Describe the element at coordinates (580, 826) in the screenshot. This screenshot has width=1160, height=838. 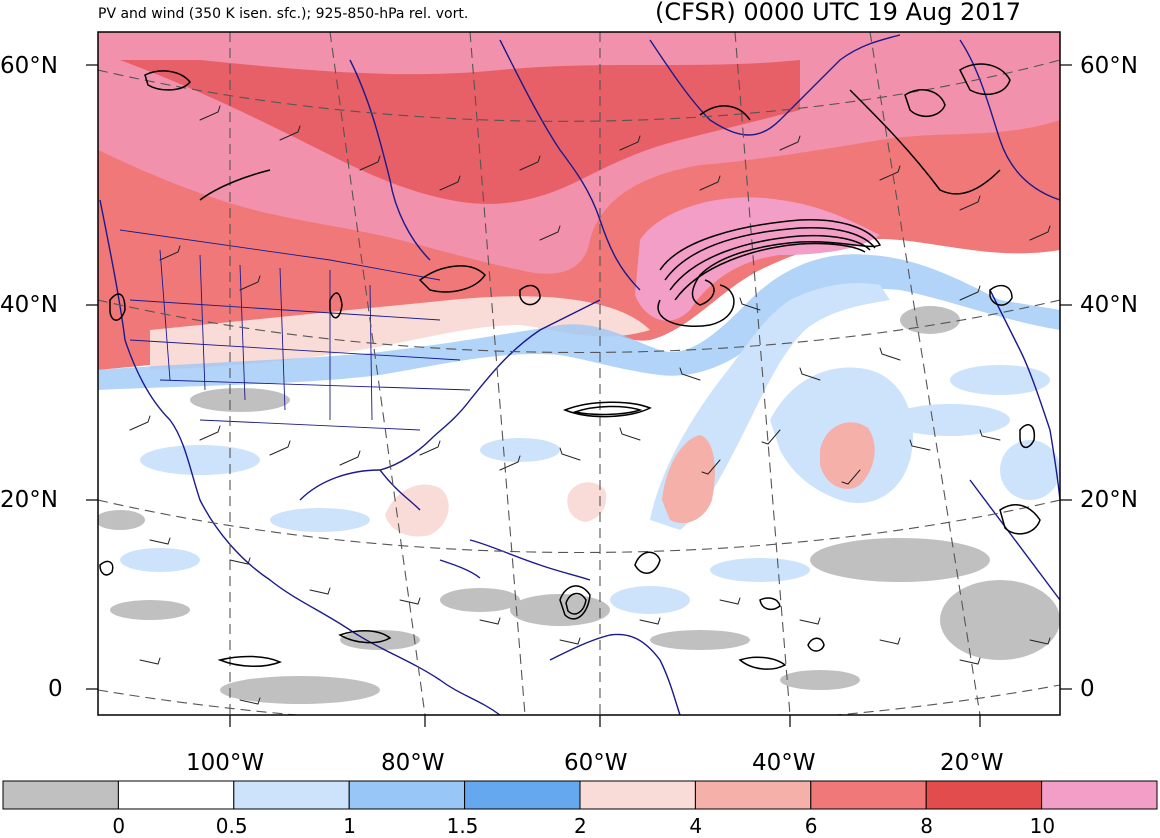
I see `colorbar-label-4: 2` at that location.